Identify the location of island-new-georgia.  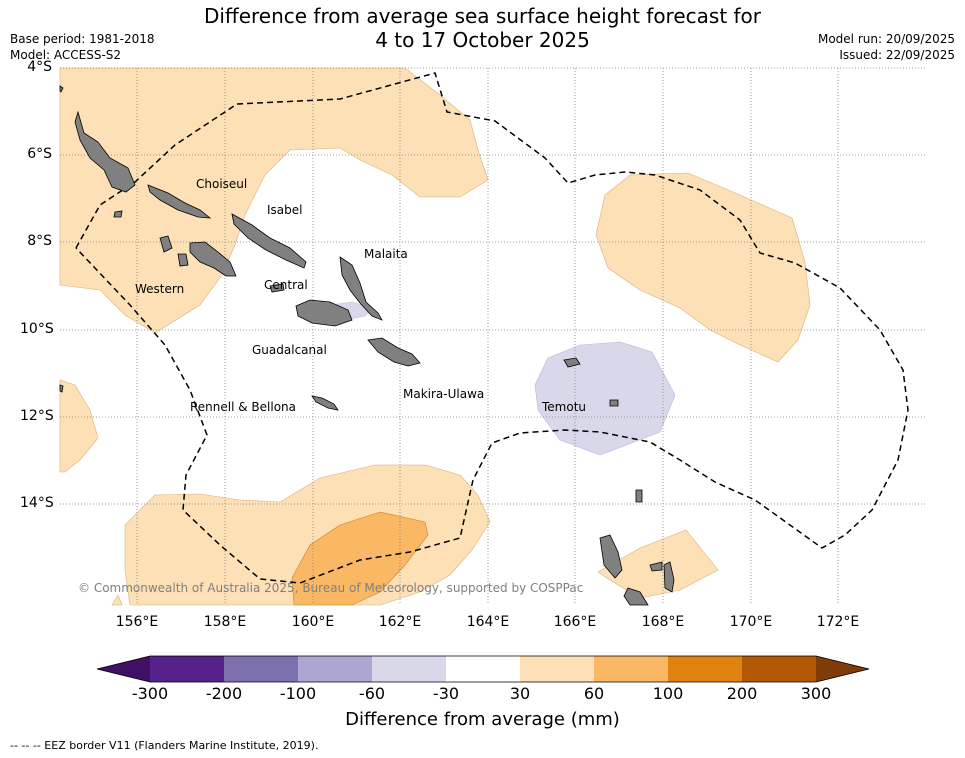
(213, 259).